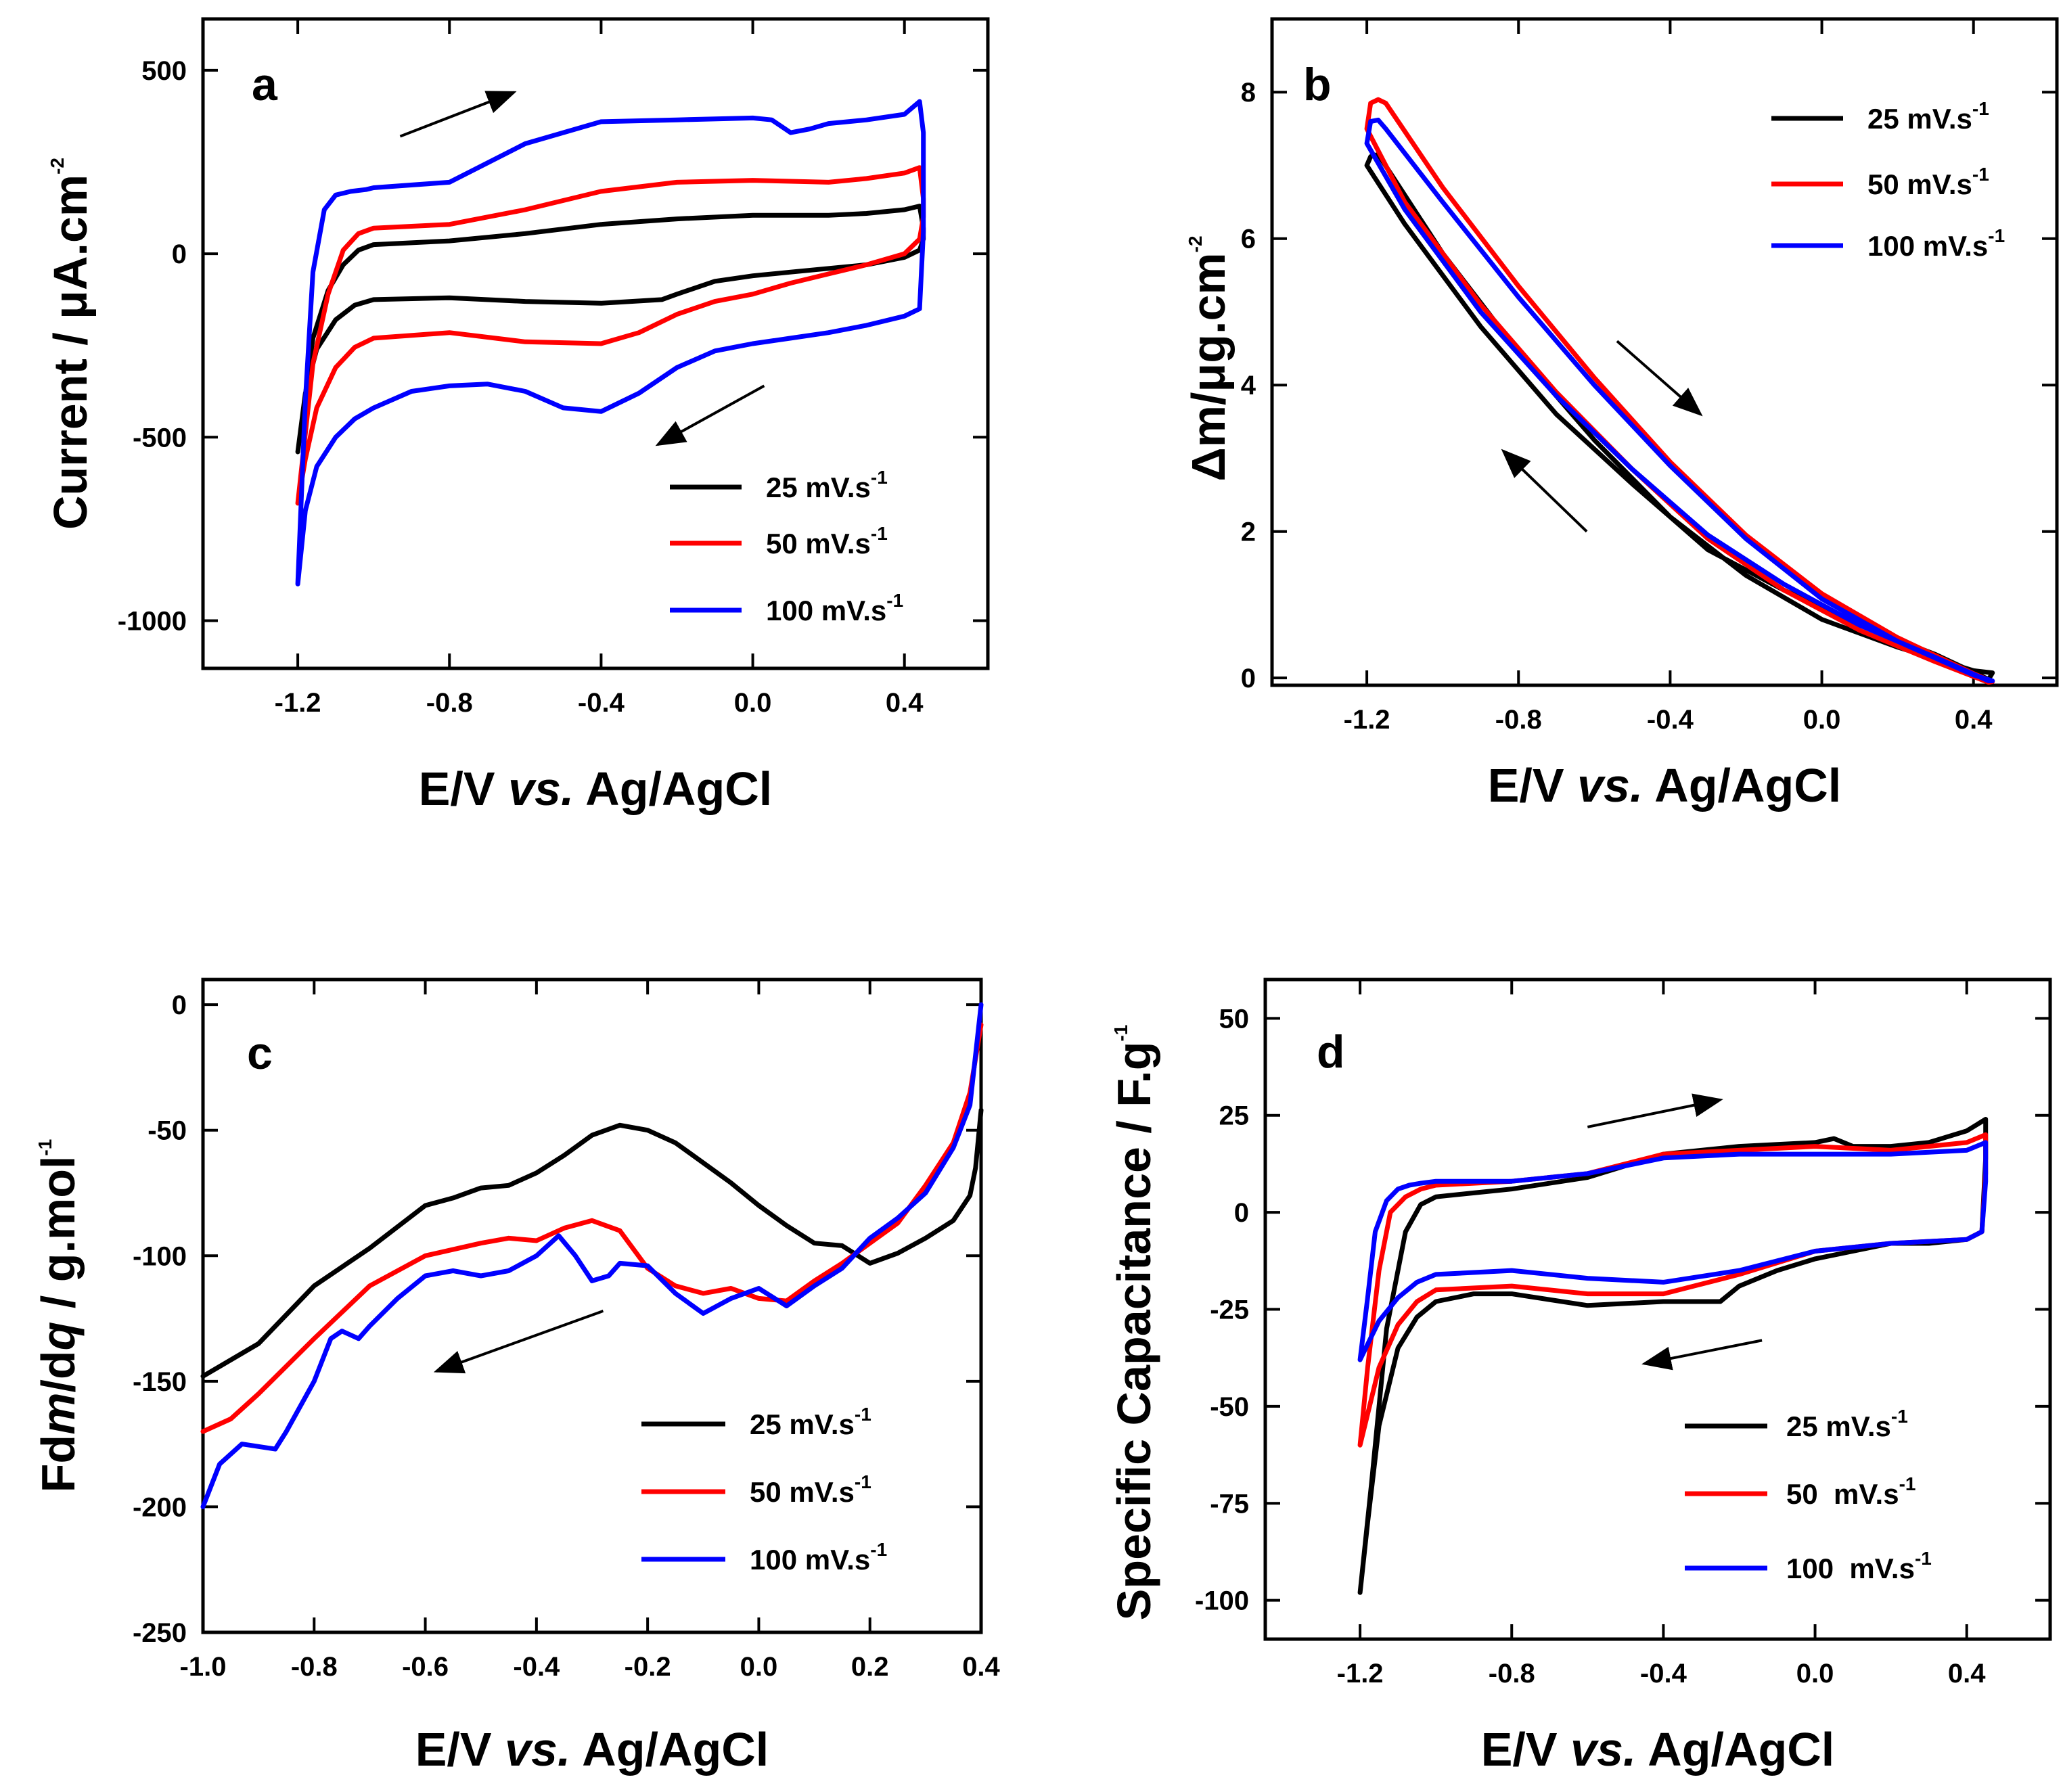  What do you see at coordinates (1602, 436) in the screenshot?
I see `arrows-group-b` at bounding box center [1602, 436].